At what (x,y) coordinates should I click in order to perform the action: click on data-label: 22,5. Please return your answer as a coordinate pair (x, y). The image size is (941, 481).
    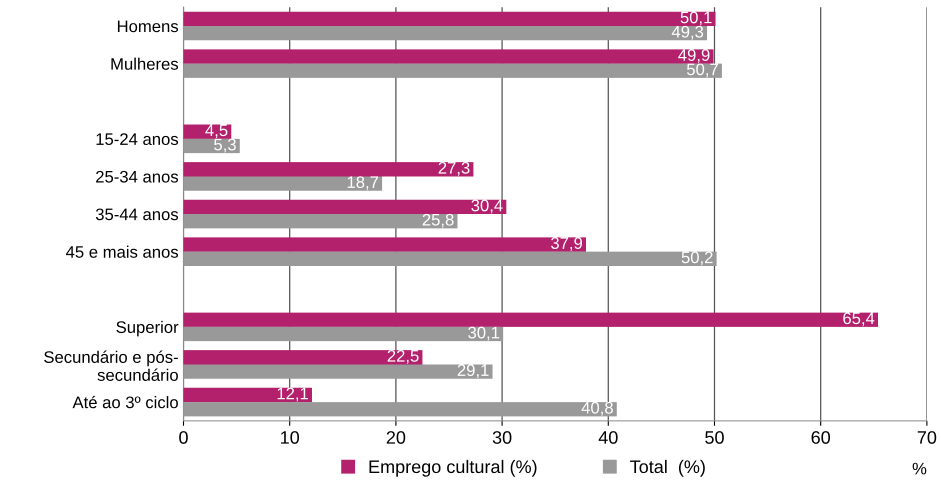
    Looking at the image, I should click on (403, 357).